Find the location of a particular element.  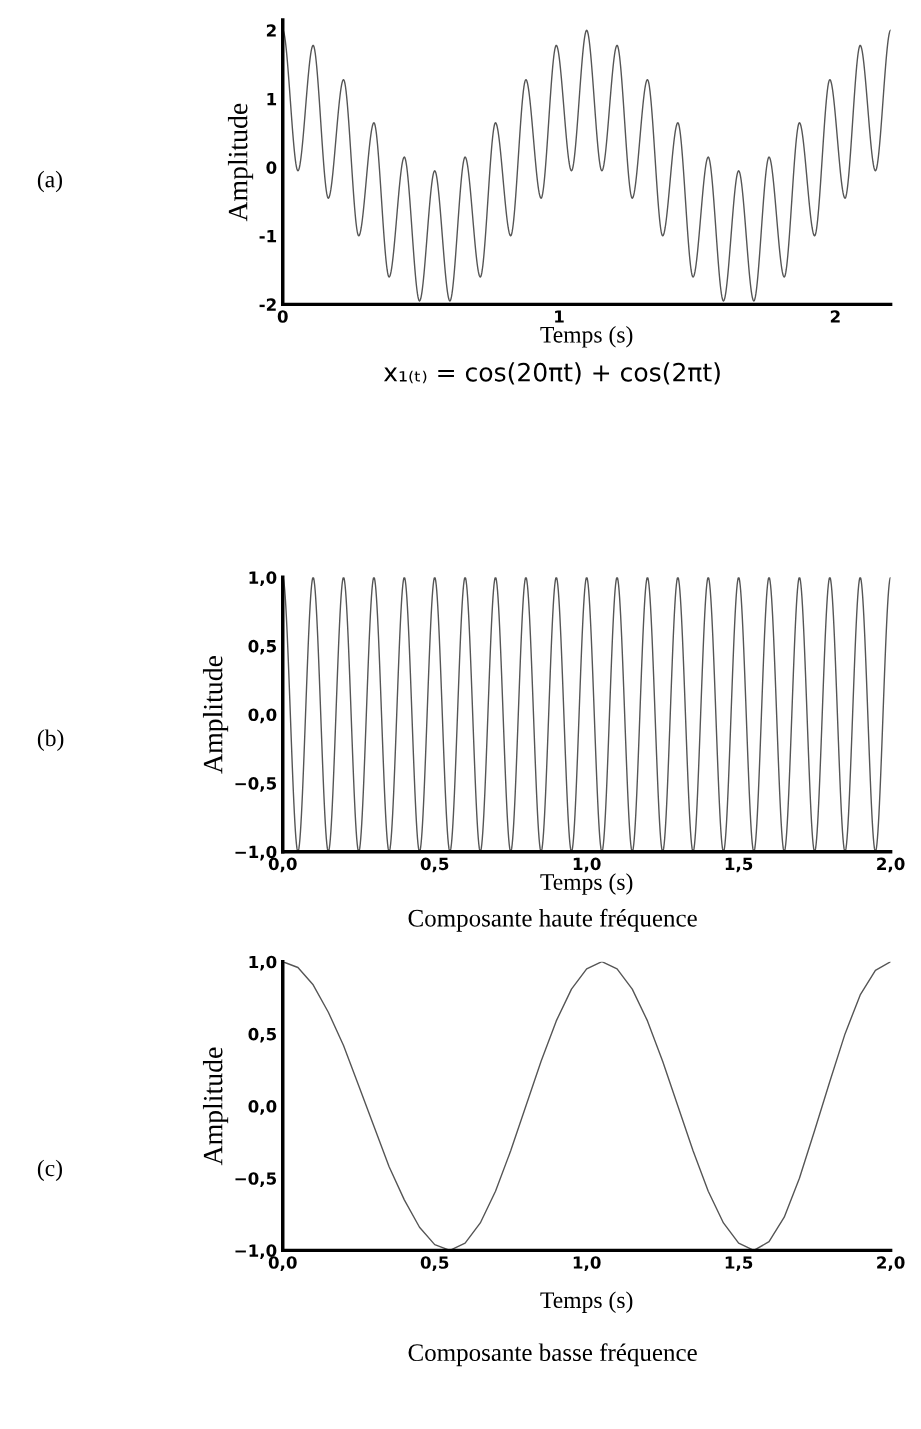

text: (a) is located at coordinates (50, 181).